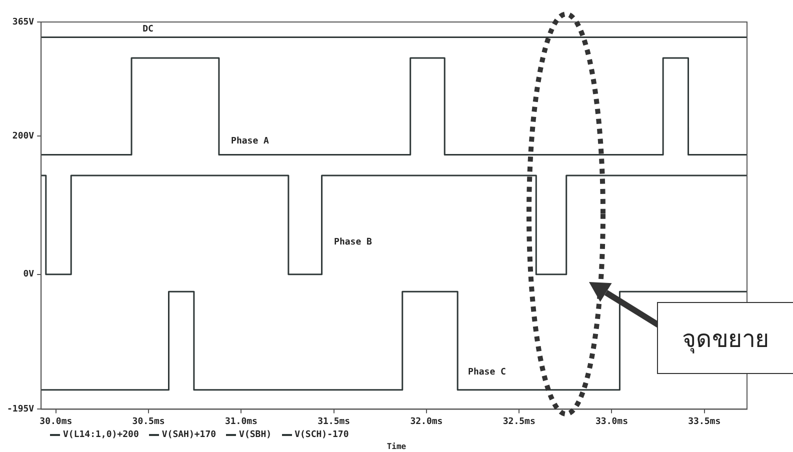 Image resolution: width=793 pixels, height=452 pixels. Describe the element at coordinates (21, 409) in the screenshot. I see `y-tick-label: -195V` at that location.